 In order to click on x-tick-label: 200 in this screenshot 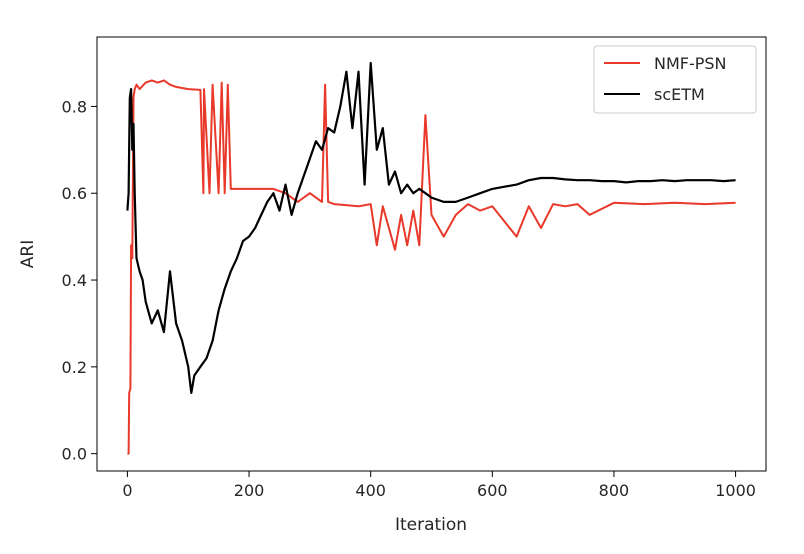, I will do `click(249, 490)`.